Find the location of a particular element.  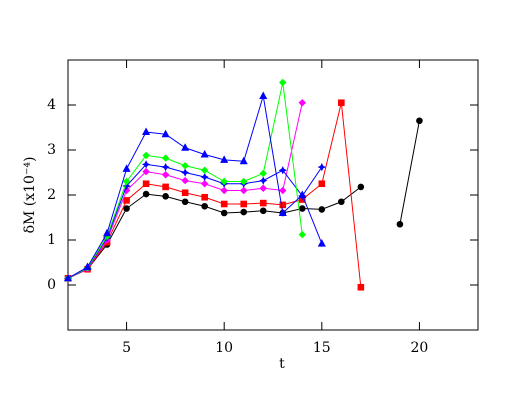

y-tick-label: 3 is located at coordinates (51, 150).